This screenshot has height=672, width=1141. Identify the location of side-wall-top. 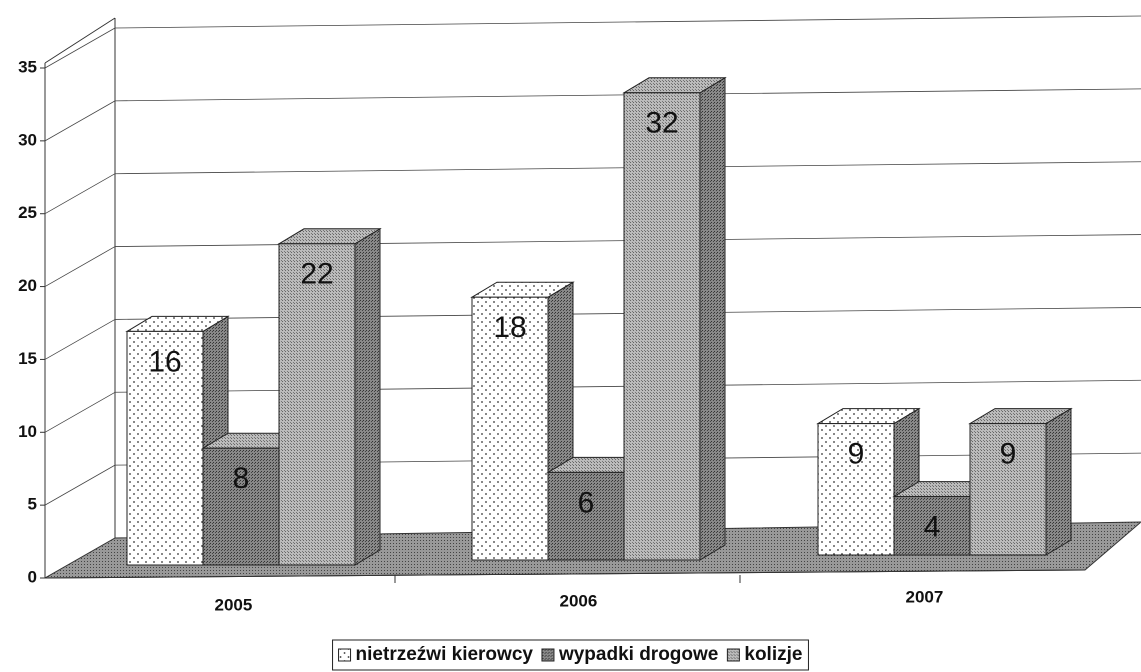
(80, 40).